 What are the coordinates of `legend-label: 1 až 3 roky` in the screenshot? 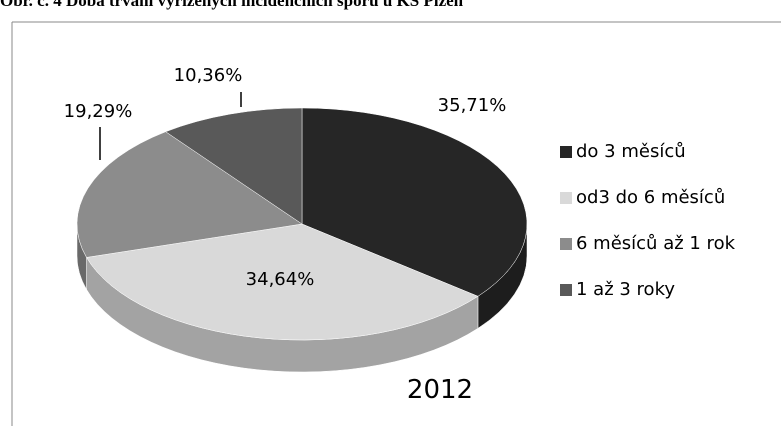 It's located at (625, 289).